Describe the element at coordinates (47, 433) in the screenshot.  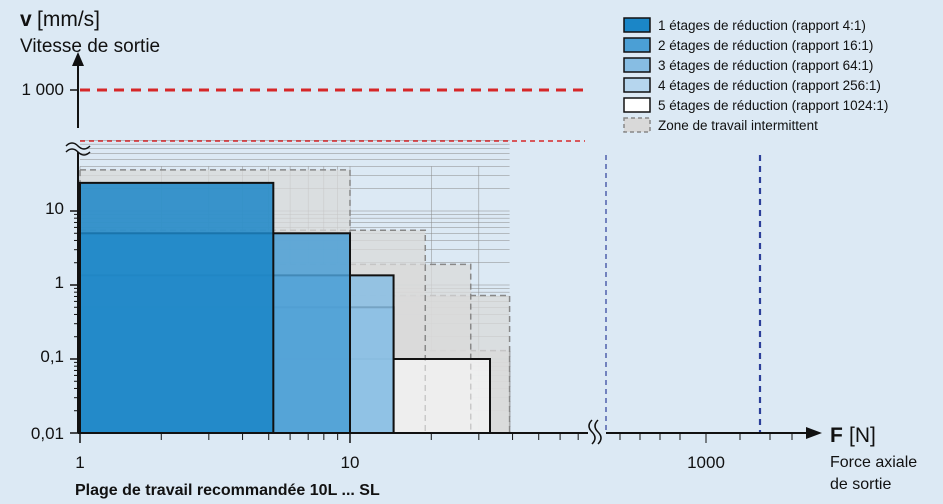
I see `y-tick-label-0.01: 0,01` at that location.